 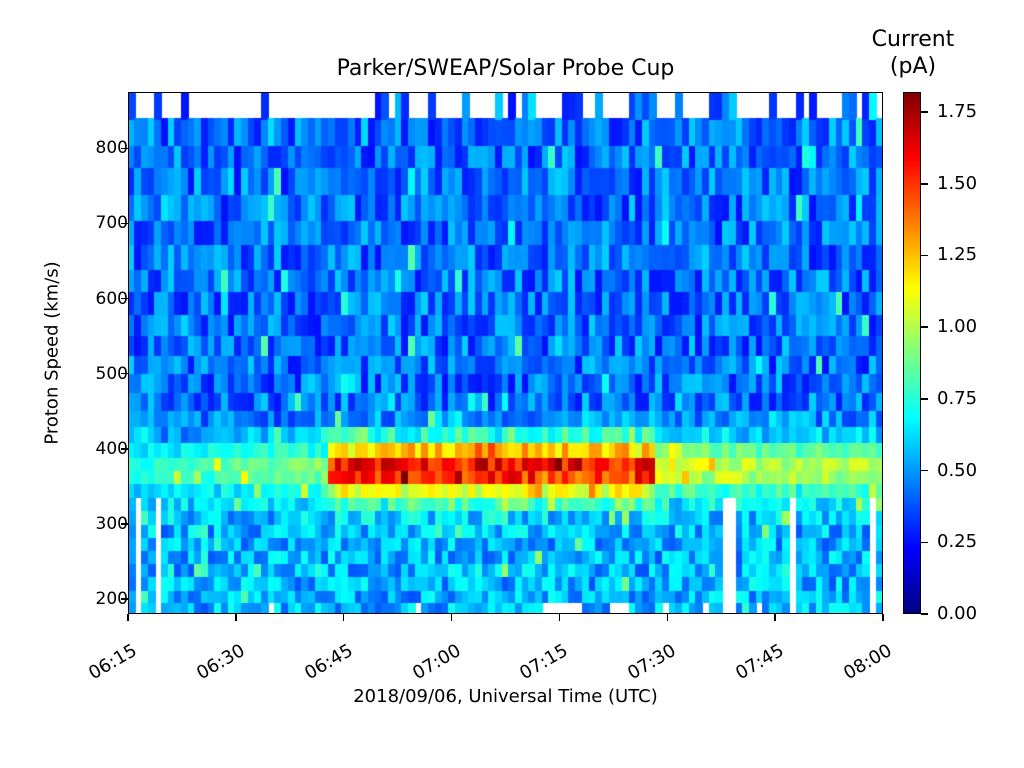 What do you see at coordinates (957, 542) in the screenshot?
I see `colorbar-tick-label: 0.25` at bounding box center [957, 542].